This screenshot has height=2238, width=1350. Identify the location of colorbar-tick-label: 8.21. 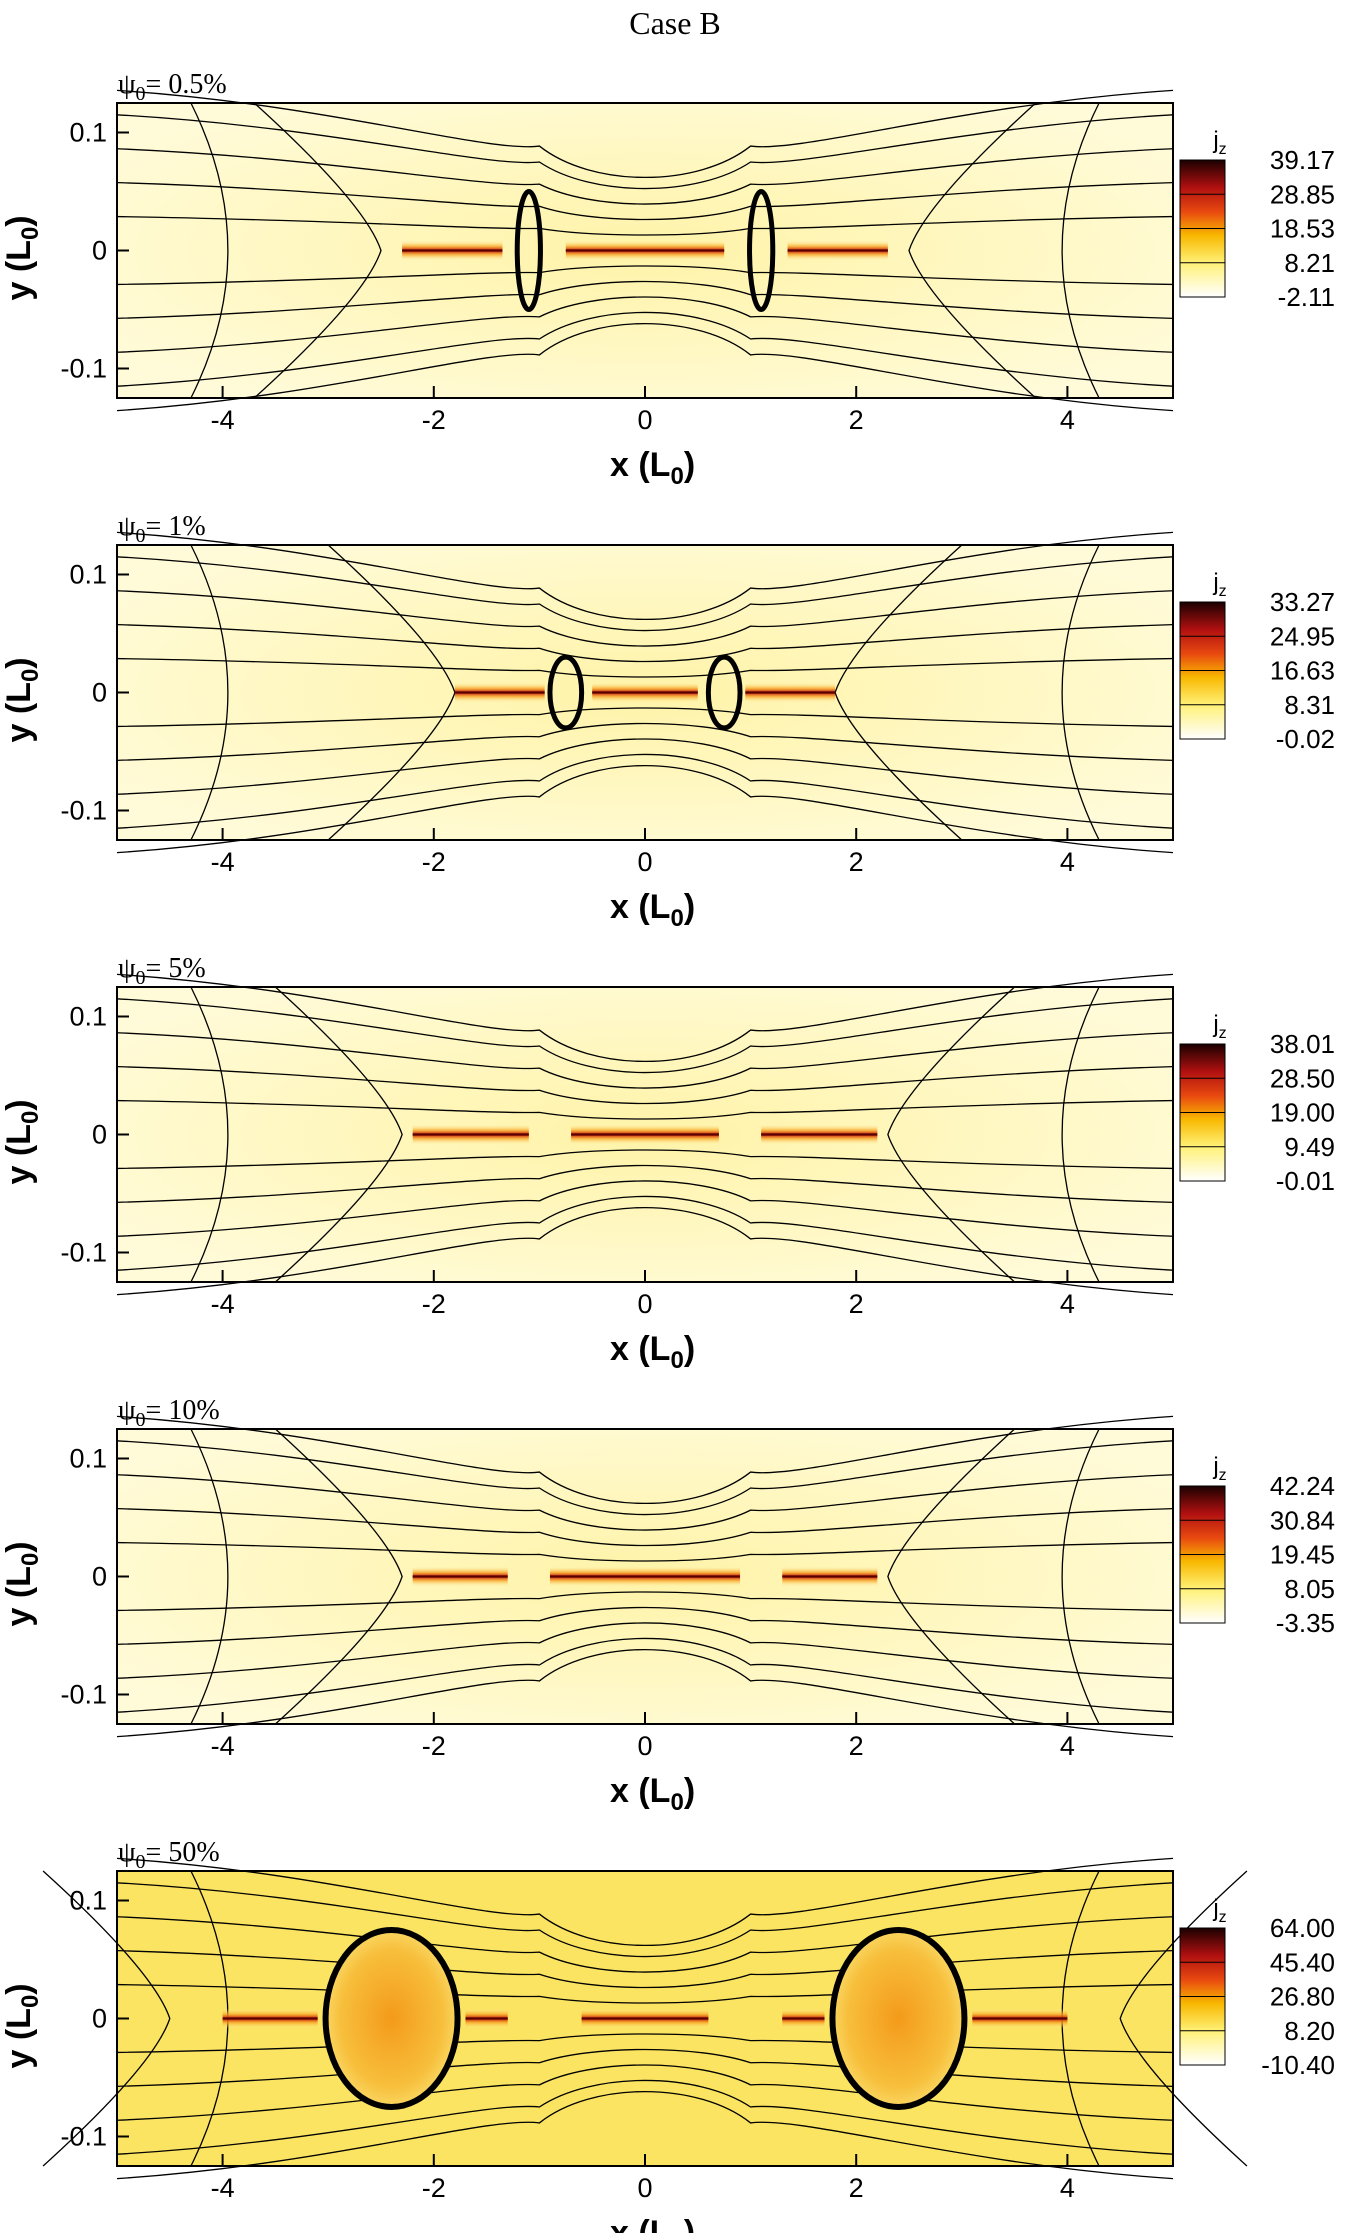
(1309, 263).